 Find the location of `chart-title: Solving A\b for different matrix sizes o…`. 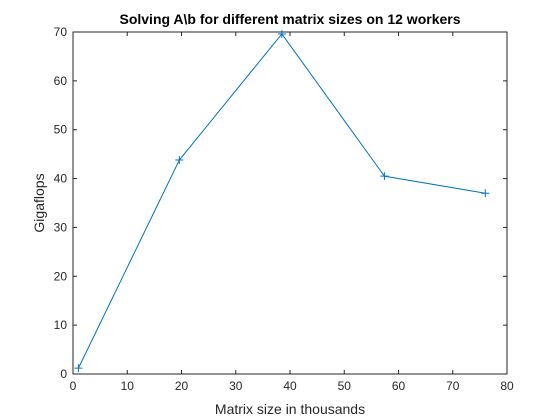

chart-title: Solving A\b for different matrix sizes o… is located at coordinates (289, 19).